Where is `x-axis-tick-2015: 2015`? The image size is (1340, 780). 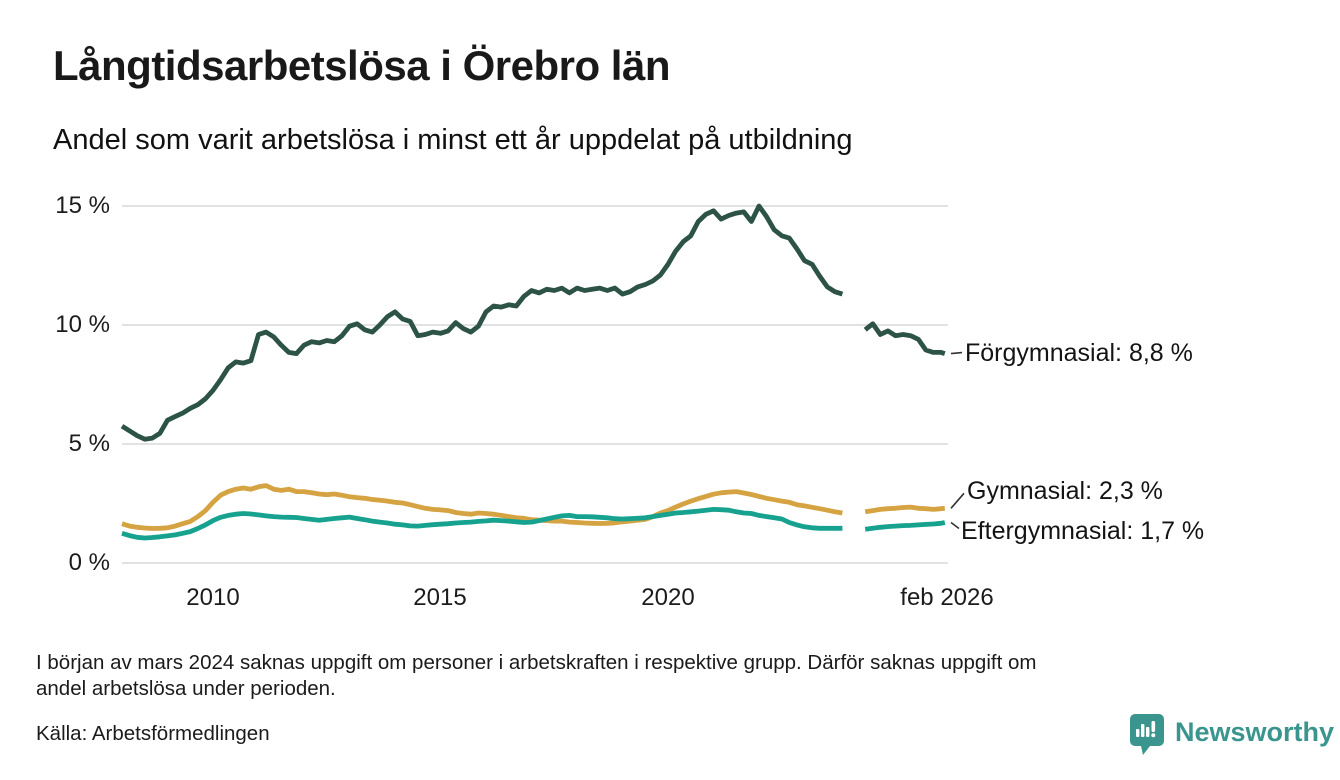 x-axis-tick-2015: 2015 is located at coordinates (440, 597).